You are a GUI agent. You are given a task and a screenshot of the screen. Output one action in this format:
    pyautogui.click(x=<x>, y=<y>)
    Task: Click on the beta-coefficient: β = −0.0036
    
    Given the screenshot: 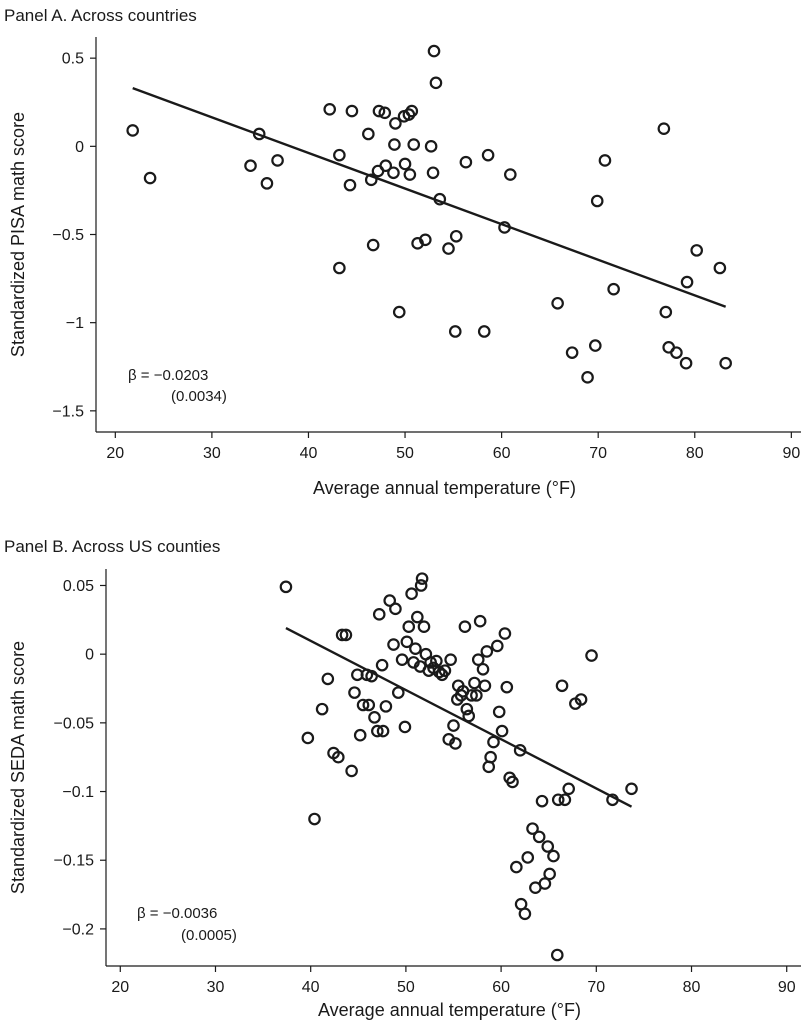 What is the action you would take?
    pyautogui.click(x=177, y=913)
    